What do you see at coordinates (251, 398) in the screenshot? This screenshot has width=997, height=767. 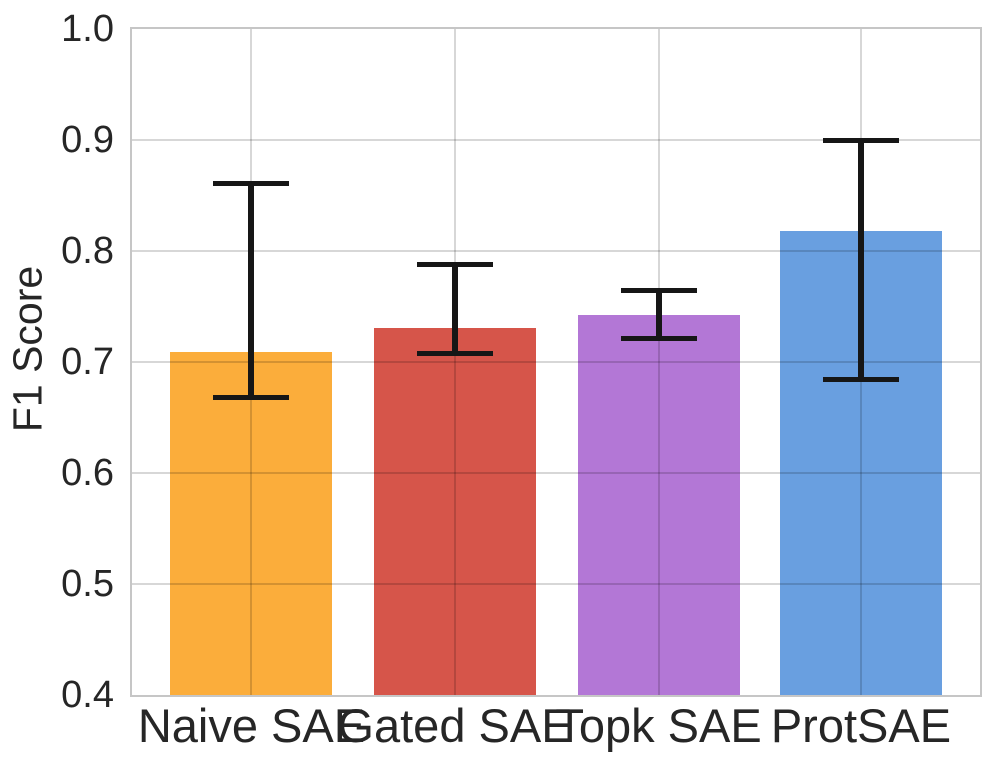 I see `error-cap-bottom-naive-sae` at bounding box center [251, 398].